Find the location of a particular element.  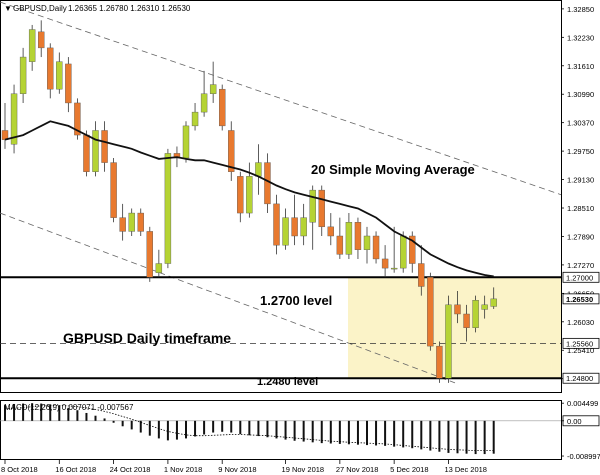

price-tag-label: 1.24800 is located at coordinates (579, 378).